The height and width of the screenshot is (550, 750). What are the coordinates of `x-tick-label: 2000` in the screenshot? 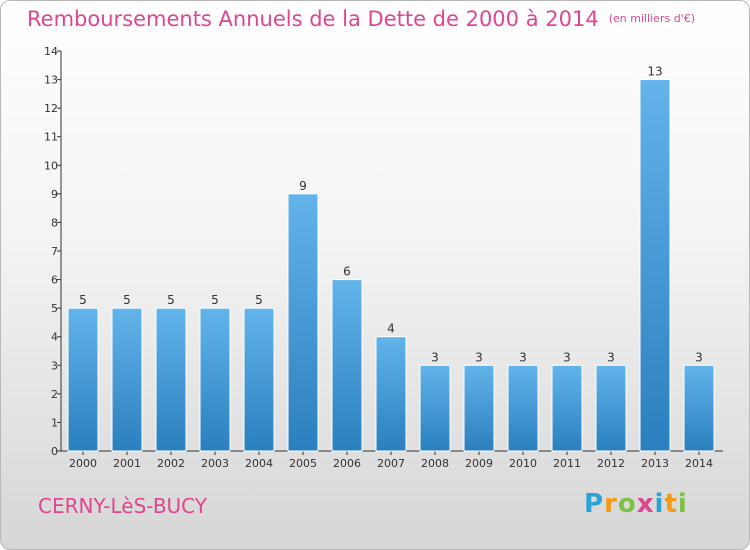 It's located at (83, 463).